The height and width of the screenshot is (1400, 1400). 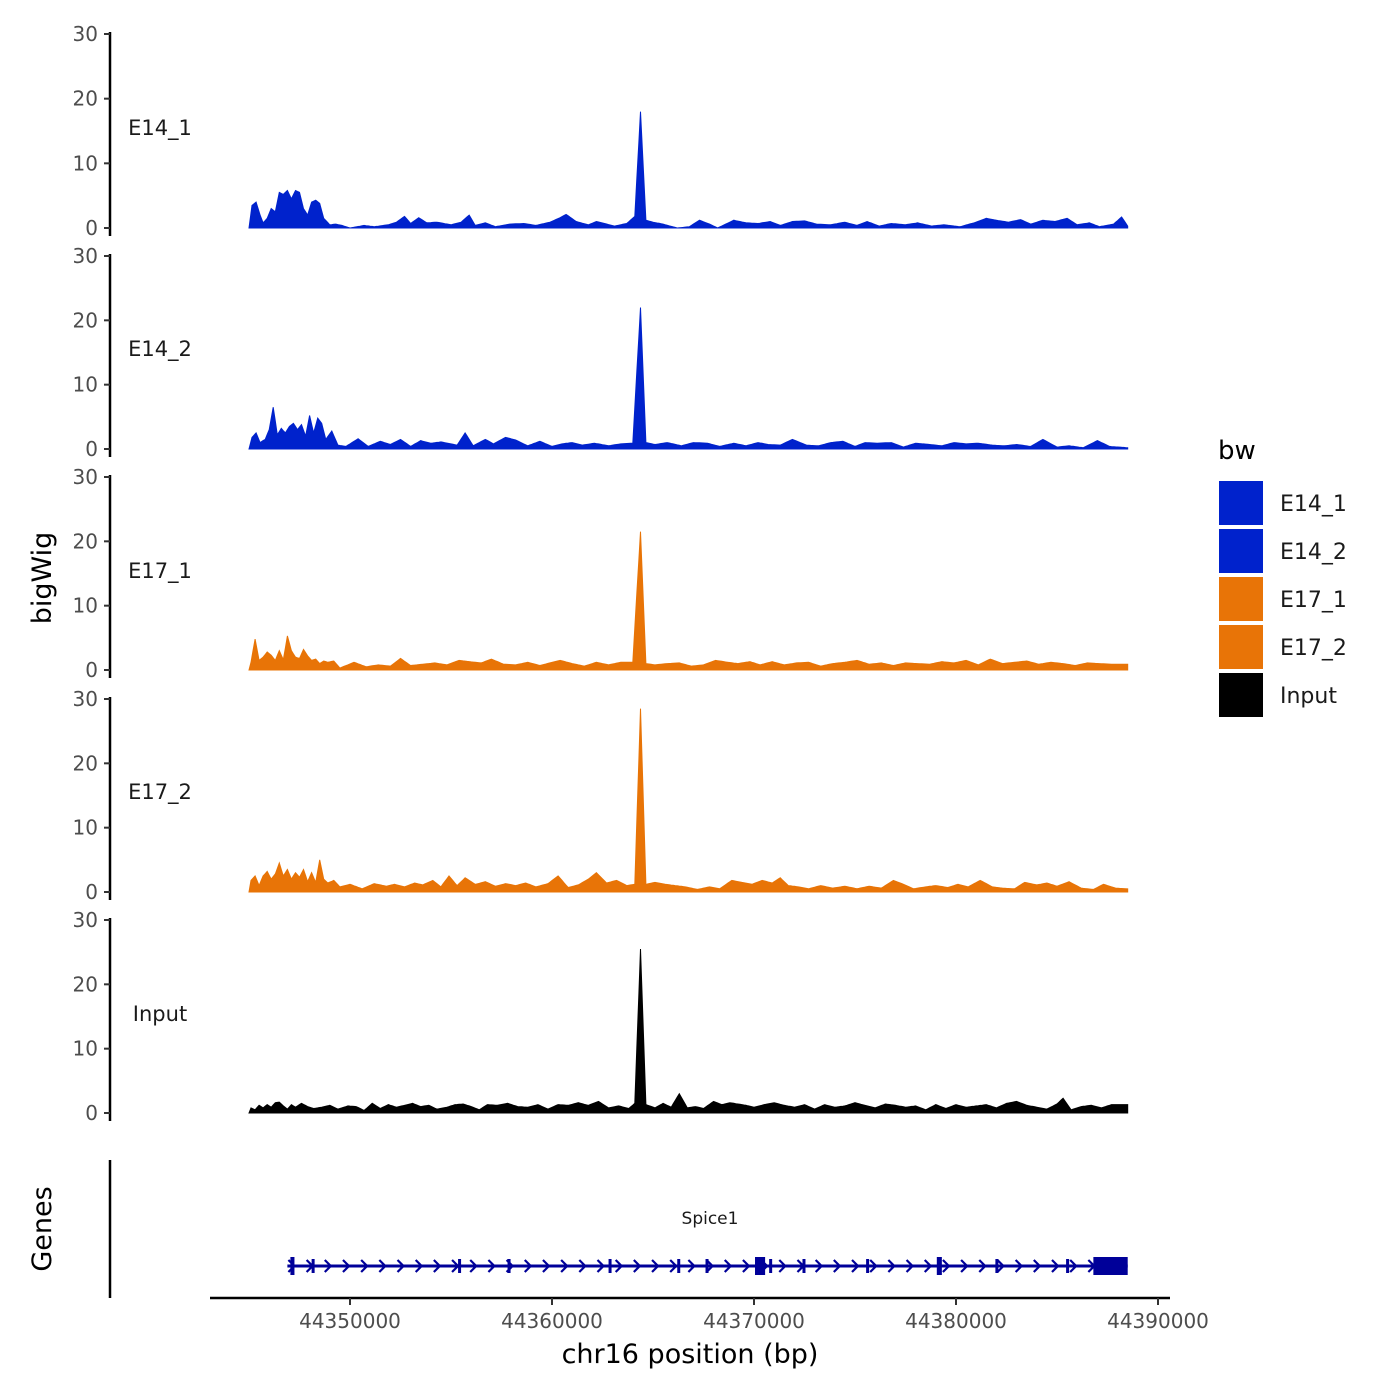 What do you see at coordinates (688, 1031) in the screenshot?
I see `signal-area-Input` at bounding box center [688, 1031].